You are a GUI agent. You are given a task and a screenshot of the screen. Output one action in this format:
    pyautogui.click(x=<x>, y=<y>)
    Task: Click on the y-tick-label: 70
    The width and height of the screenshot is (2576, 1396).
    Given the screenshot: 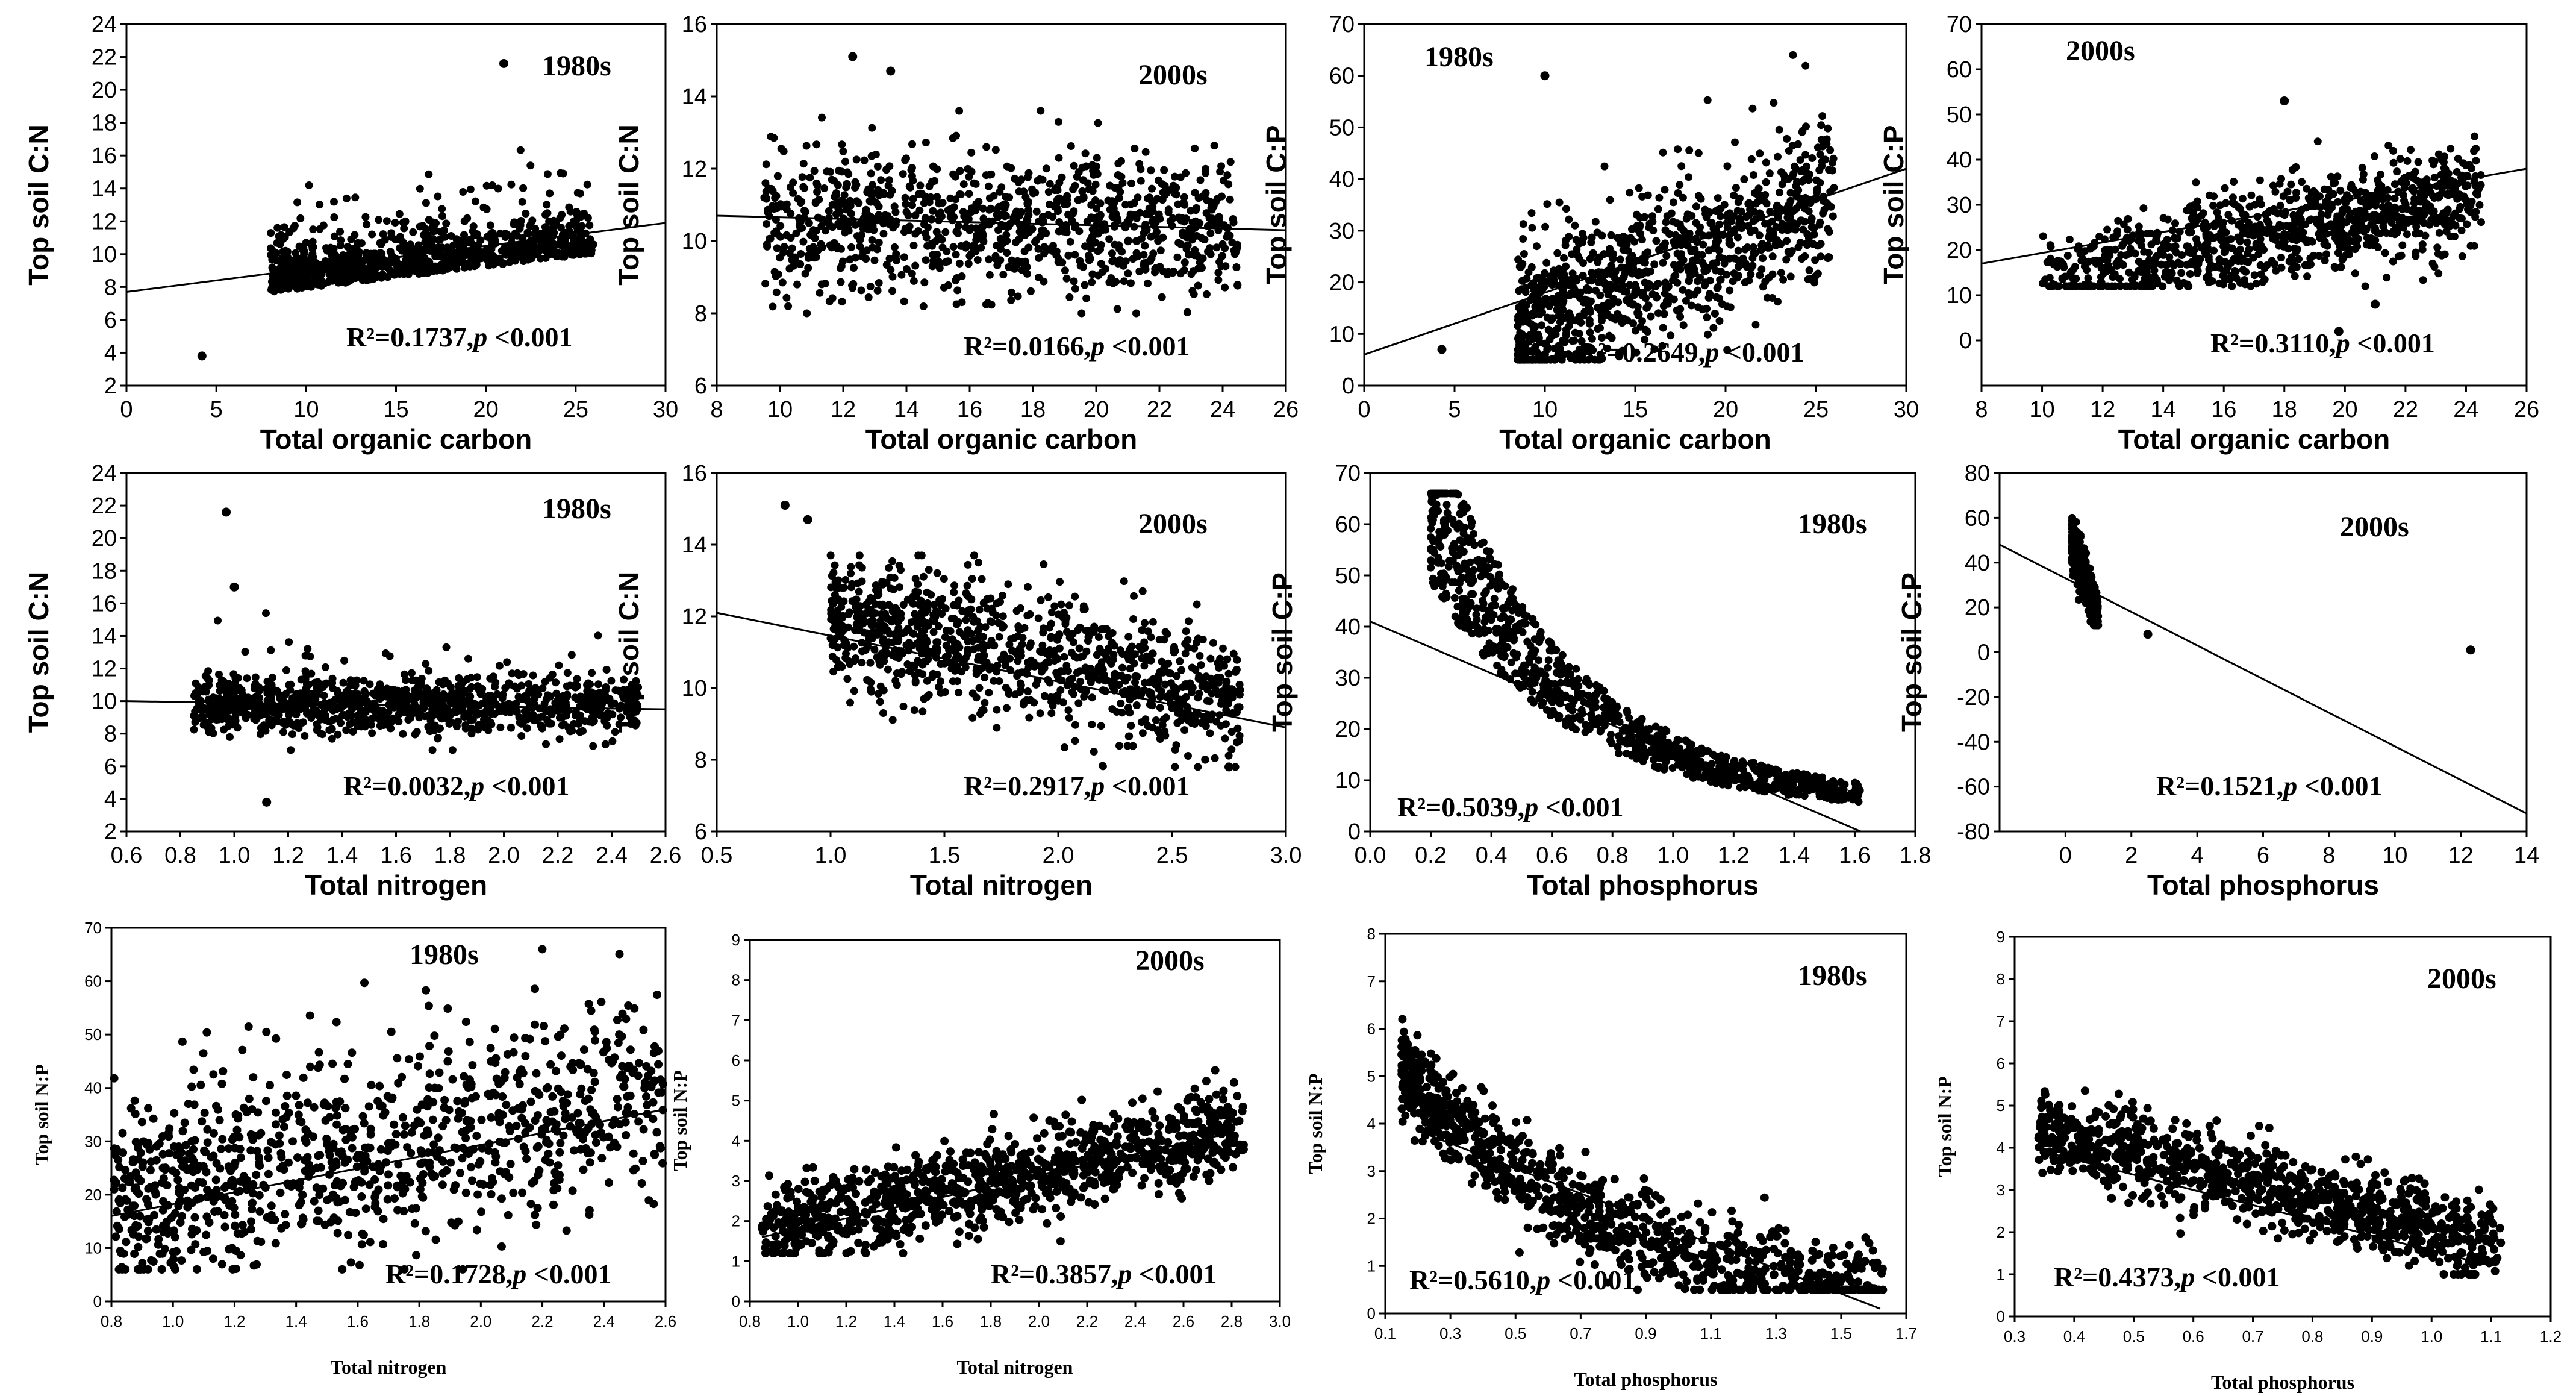 What is the action you would take?
    pyautogui.click(x=1342, y=24)
    